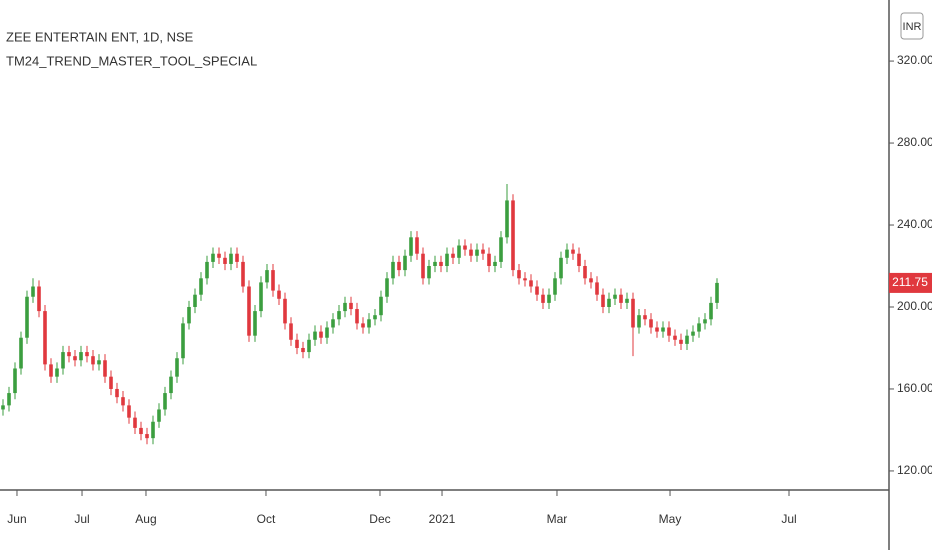 The height and width of the screenshot is (550, 932). What do you see at coordinates (442, 519) in the screenshot?
I see `x-tick-label: 2021` at bounding box center [442, 519].